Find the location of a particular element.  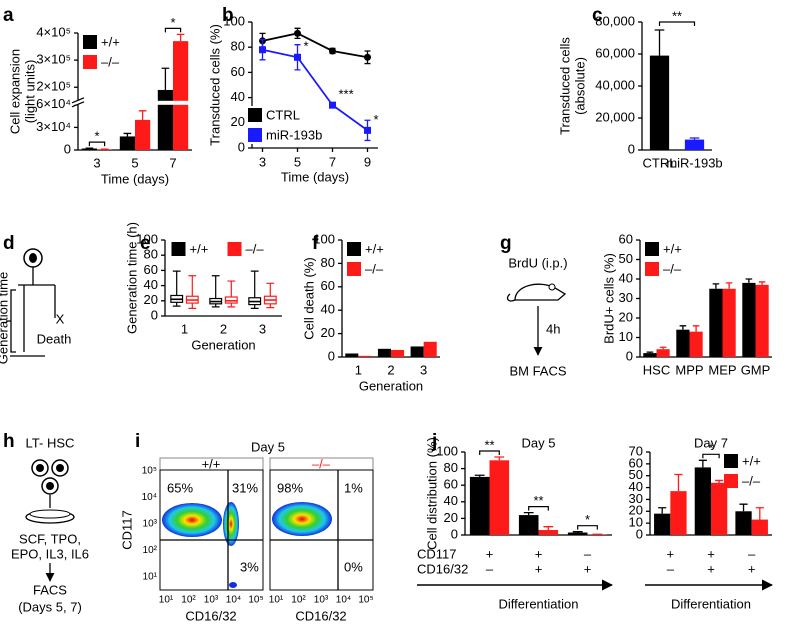

line is located at coordinates (315, 45).